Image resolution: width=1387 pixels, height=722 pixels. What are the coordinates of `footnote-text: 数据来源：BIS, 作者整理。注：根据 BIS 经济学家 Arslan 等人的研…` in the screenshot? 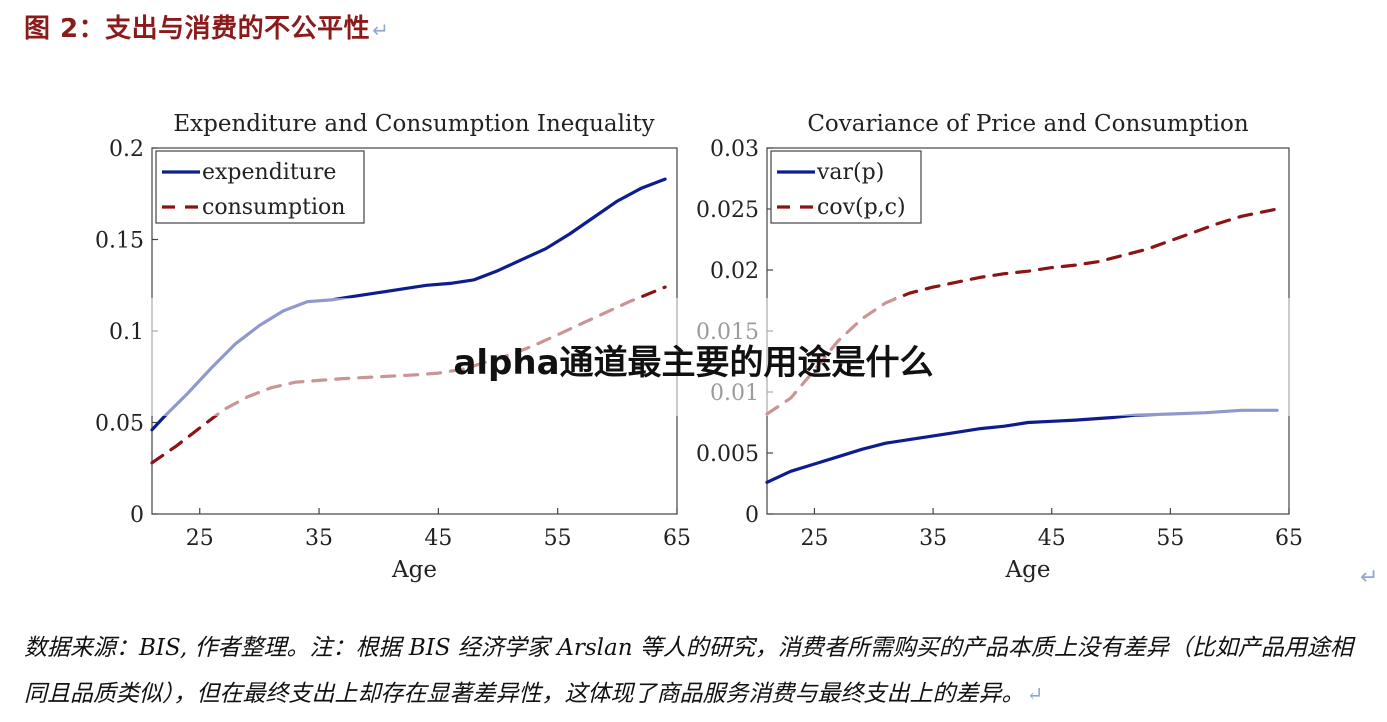 It's located at (688, 671).